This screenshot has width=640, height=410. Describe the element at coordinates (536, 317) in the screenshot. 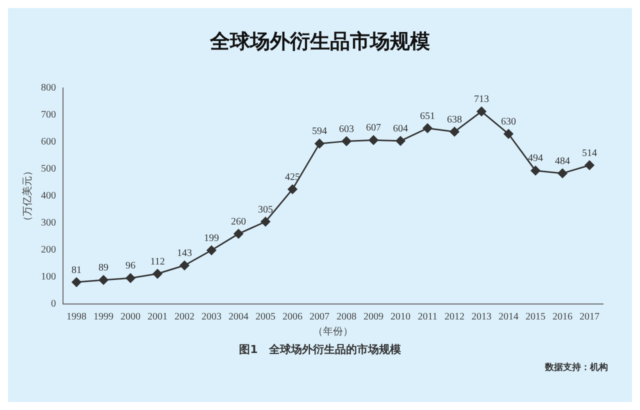

I see `x-tick-label: 2015` at that location.